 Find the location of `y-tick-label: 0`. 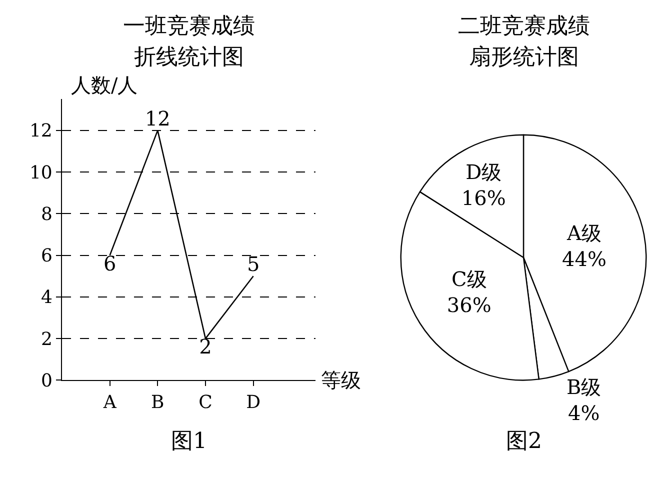

y-tick-label: 0 is located at coordinates (46, 381).